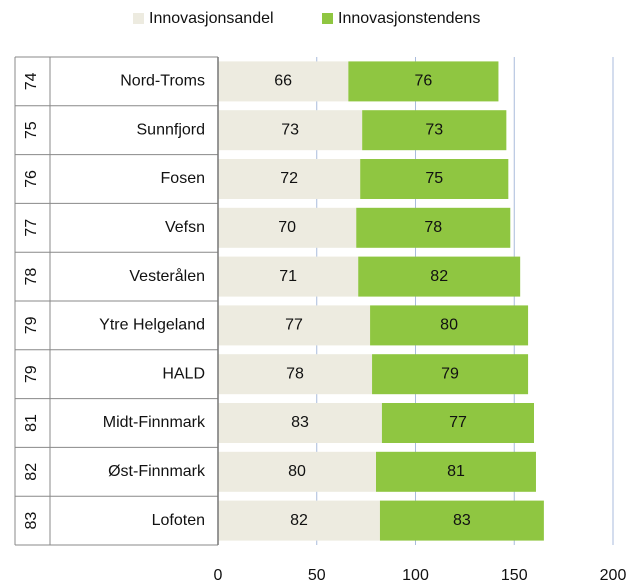 The height and width of the screenshot is (584, 634). What do you see at coordinates (167, 276) in the screenshot?
I see `category-label: Vesterålen` at bounding box center [167, 276].